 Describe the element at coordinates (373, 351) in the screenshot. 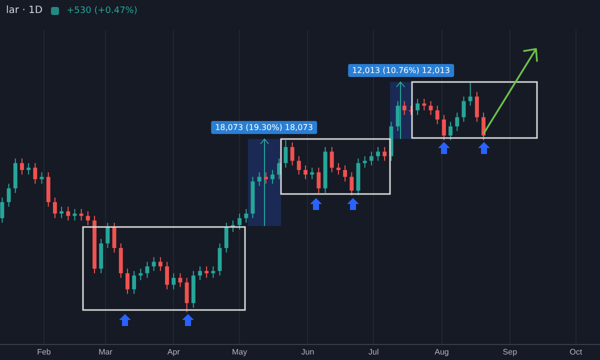

I see `x-tick-label: Jul` at that location.